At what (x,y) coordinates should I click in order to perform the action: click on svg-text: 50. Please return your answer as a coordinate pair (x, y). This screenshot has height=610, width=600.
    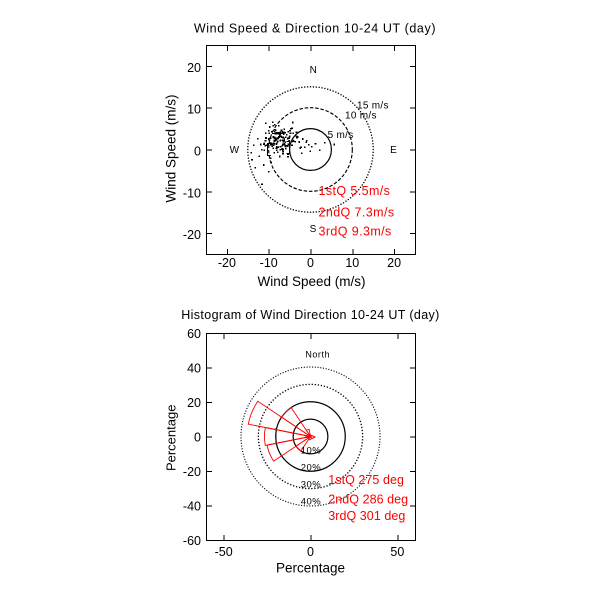
    Looking at the image, I should click on (397, 552).